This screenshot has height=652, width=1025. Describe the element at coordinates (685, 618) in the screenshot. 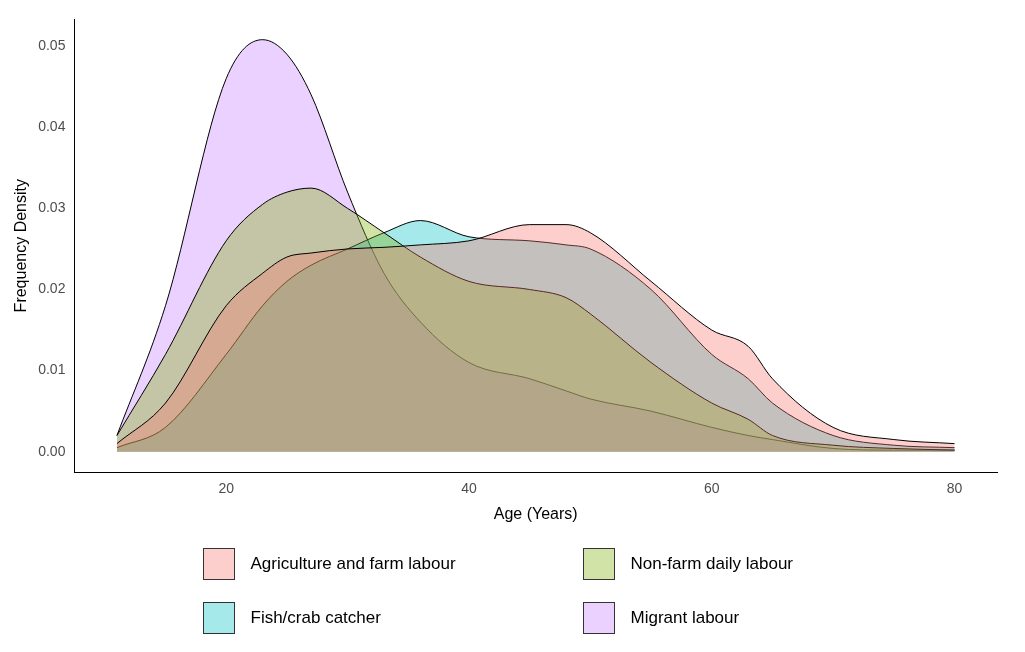

I see `legend-label: Migrant labour` at that location.